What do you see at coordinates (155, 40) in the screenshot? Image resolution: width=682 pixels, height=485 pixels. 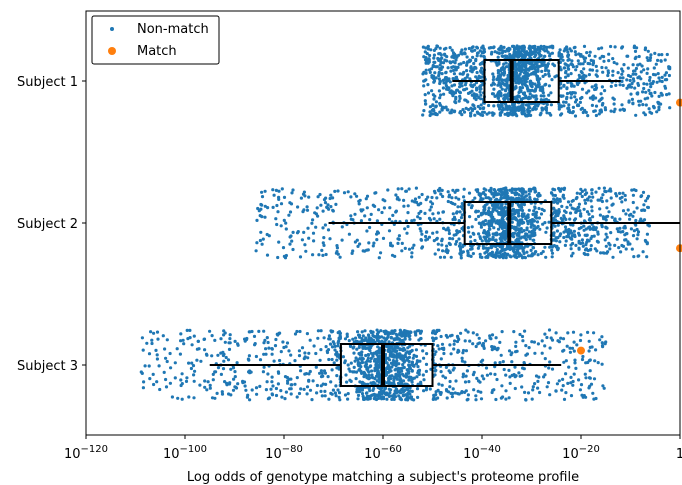 I see `legend-frame` at bounding box center [155, 40].